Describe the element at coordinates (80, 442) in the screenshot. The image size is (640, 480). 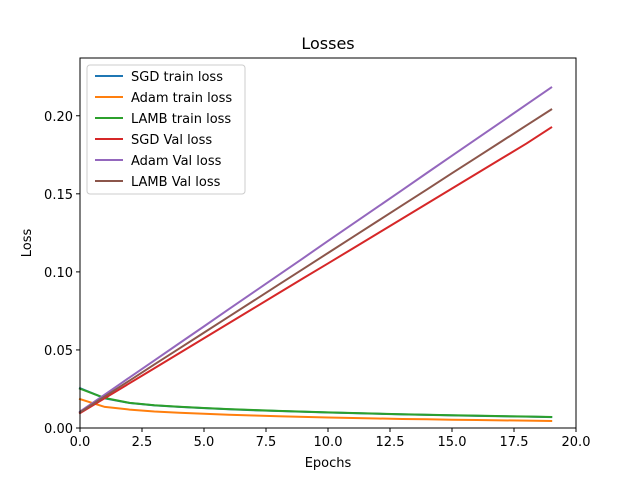
I see `x-tick-label: 0.0` at that location.